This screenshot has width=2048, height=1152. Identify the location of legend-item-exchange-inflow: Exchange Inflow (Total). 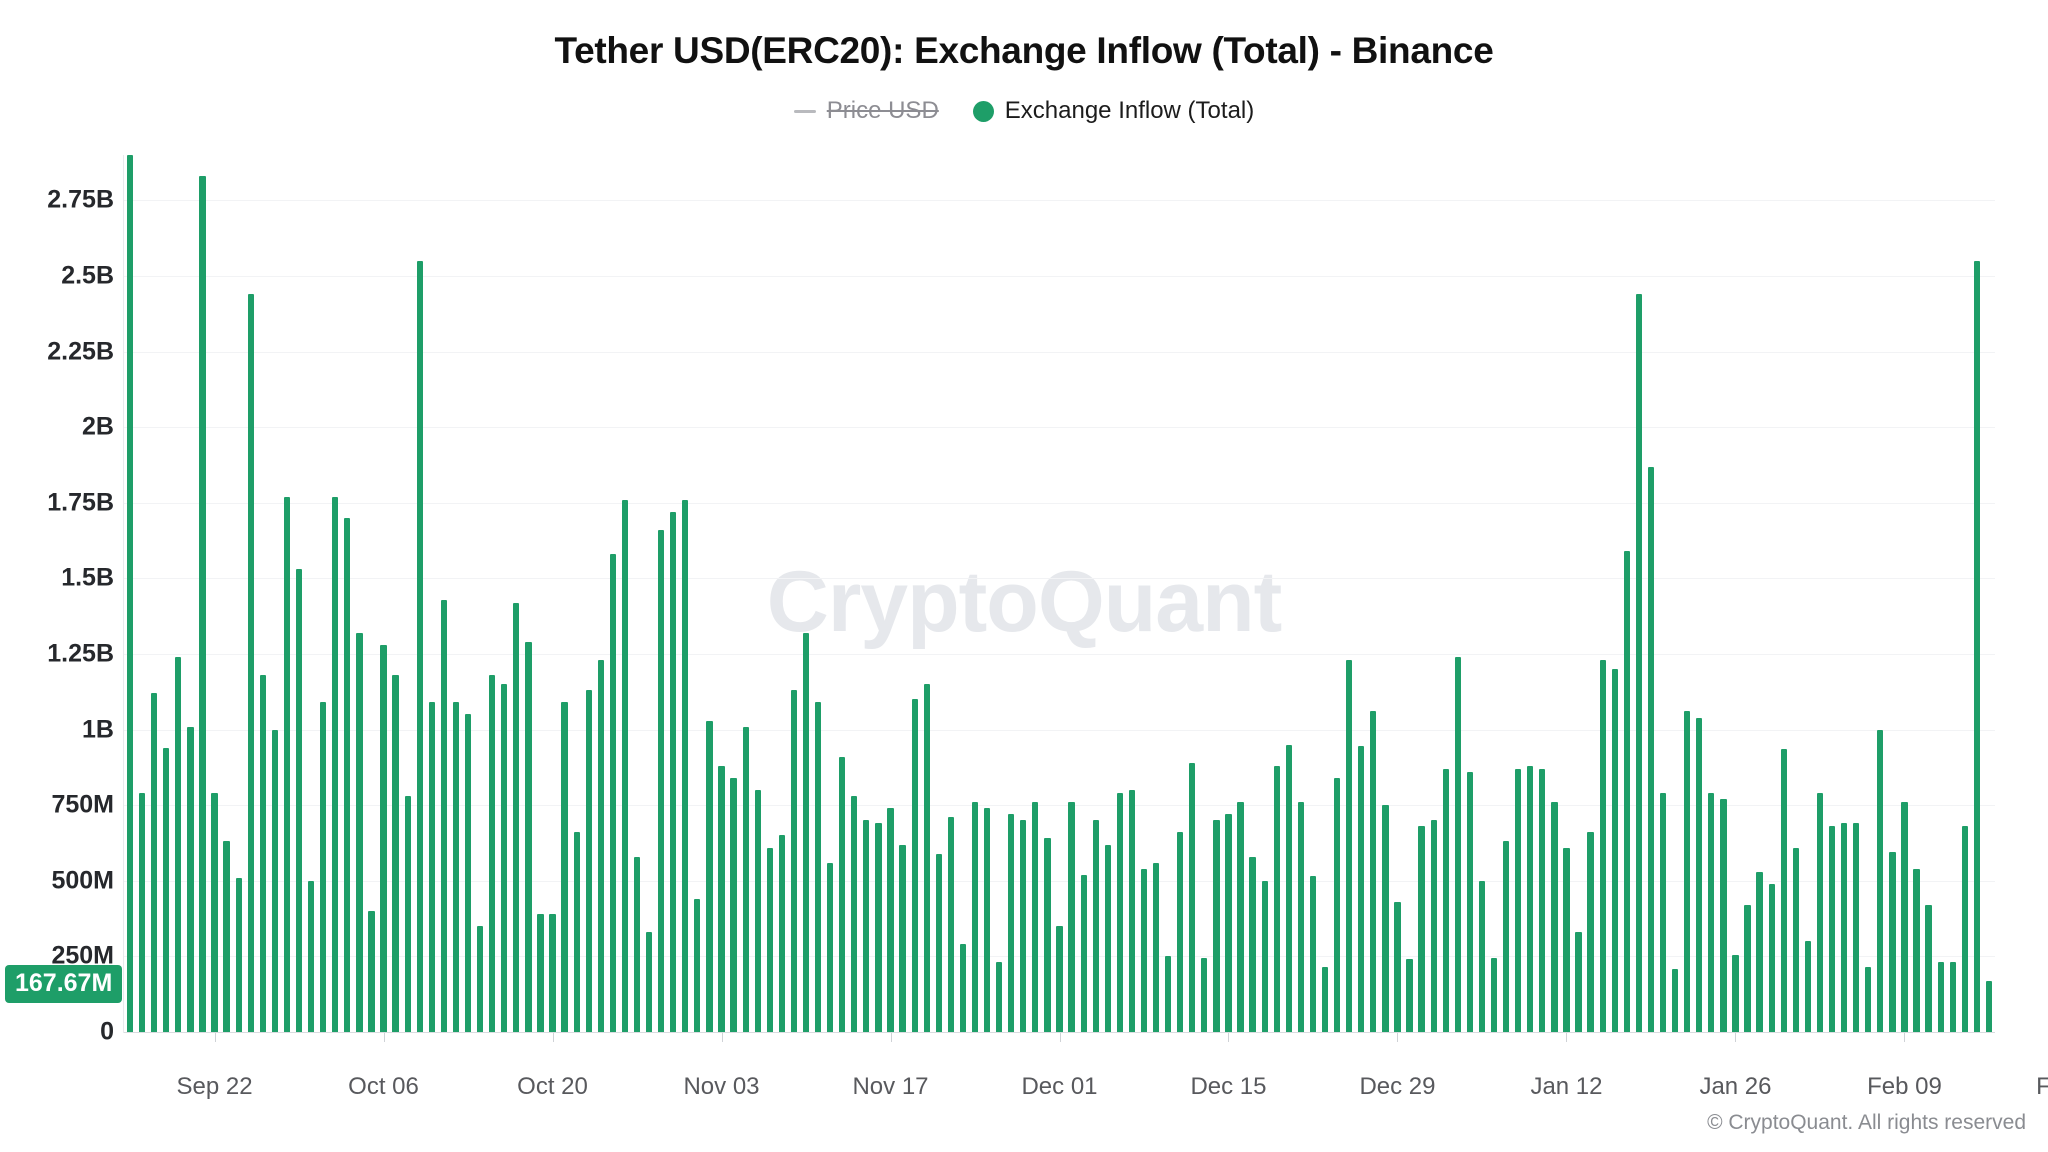
(1113, 111).